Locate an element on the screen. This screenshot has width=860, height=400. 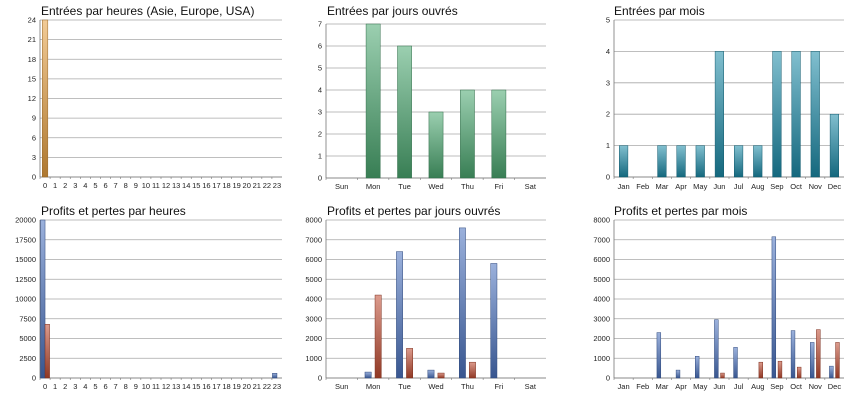
x-tick-label: 16 is located at coordinates (206, 185).